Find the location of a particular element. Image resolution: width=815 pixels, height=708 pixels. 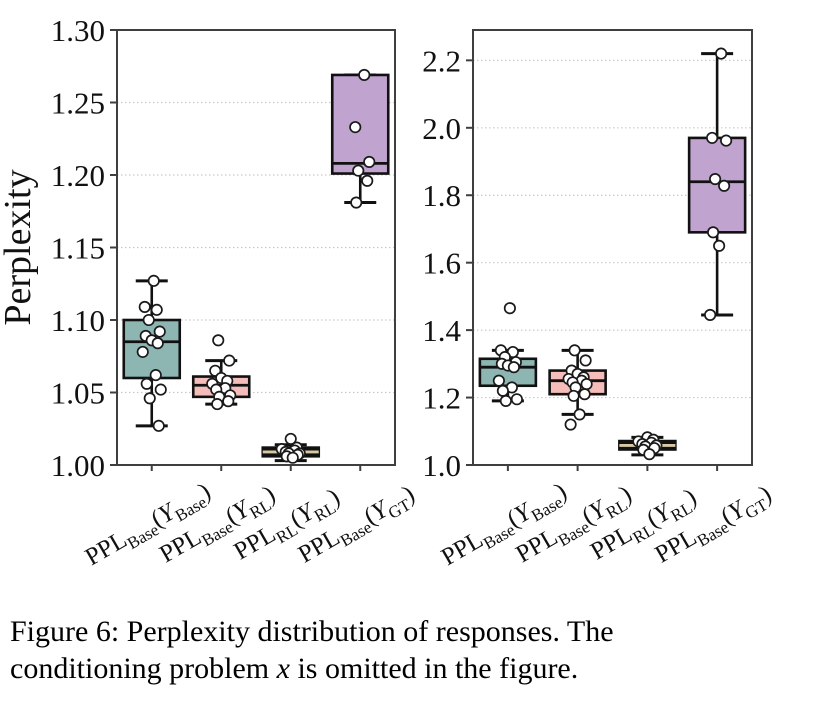

caption-math-x: x is located at coordinates (283, 668).